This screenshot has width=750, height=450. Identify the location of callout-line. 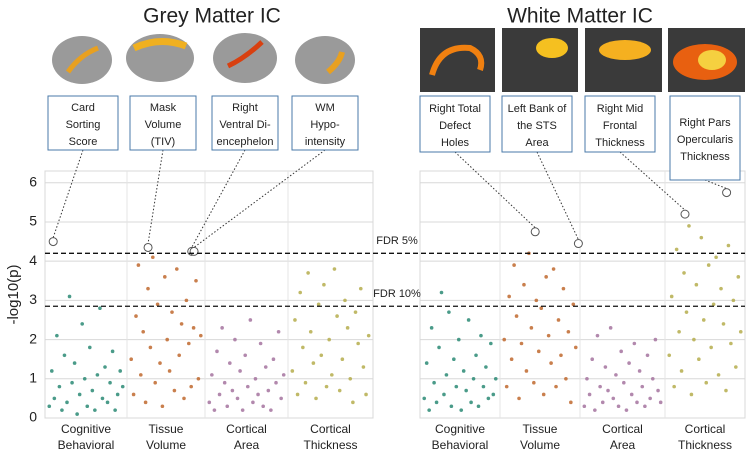
(218, 198).